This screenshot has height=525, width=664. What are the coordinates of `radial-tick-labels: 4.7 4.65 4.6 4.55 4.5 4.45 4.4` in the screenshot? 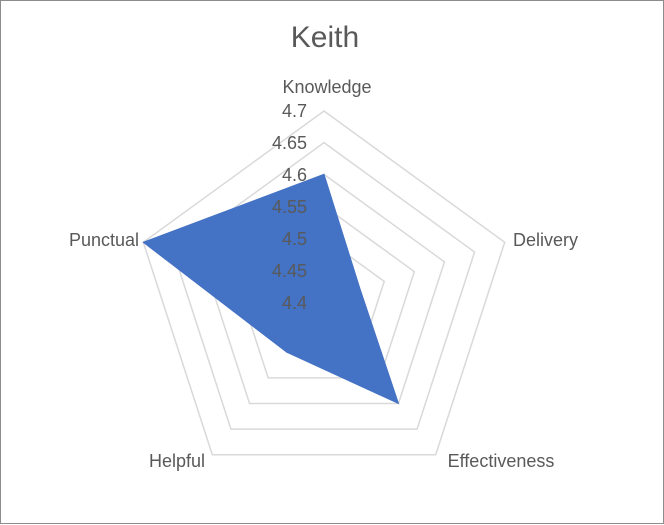 It's located at (289, 207).